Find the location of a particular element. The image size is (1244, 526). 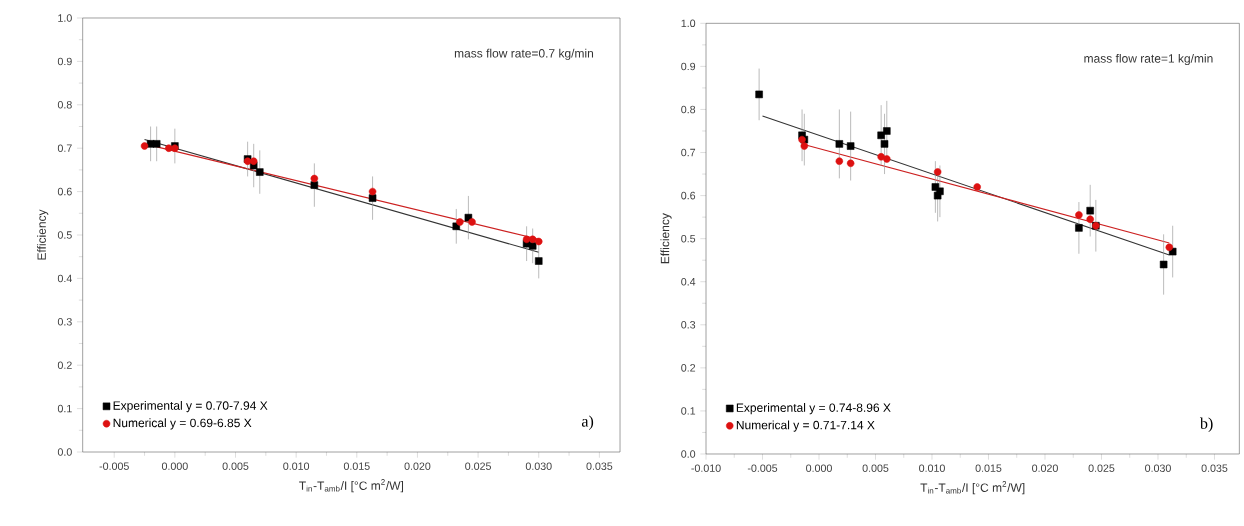

legend-label: Numerical y = 0.69-6.85 X is located at coordinates (182, 424).